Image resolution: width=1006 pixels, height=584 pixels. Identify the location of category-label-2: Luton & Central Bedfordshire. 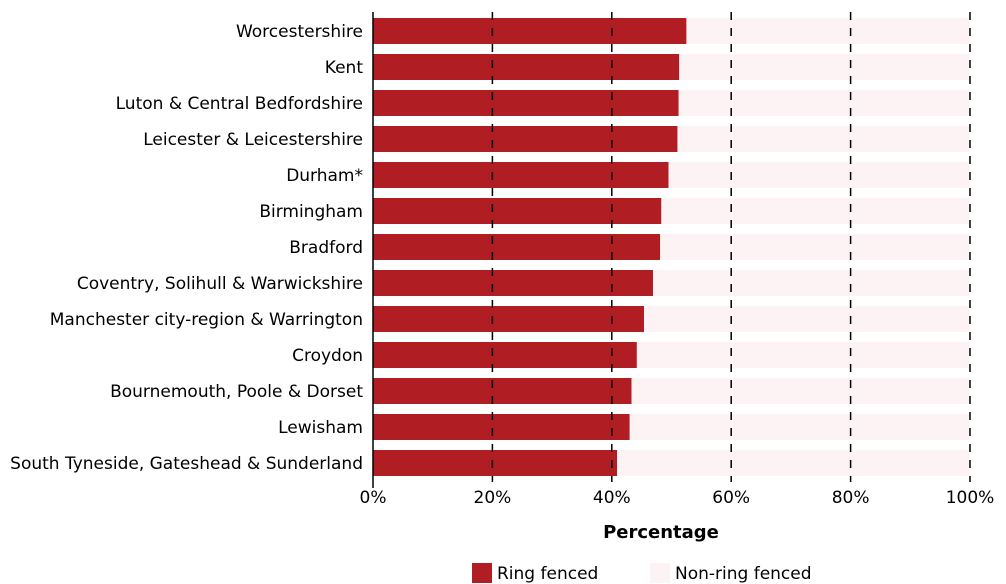
(239, 104).